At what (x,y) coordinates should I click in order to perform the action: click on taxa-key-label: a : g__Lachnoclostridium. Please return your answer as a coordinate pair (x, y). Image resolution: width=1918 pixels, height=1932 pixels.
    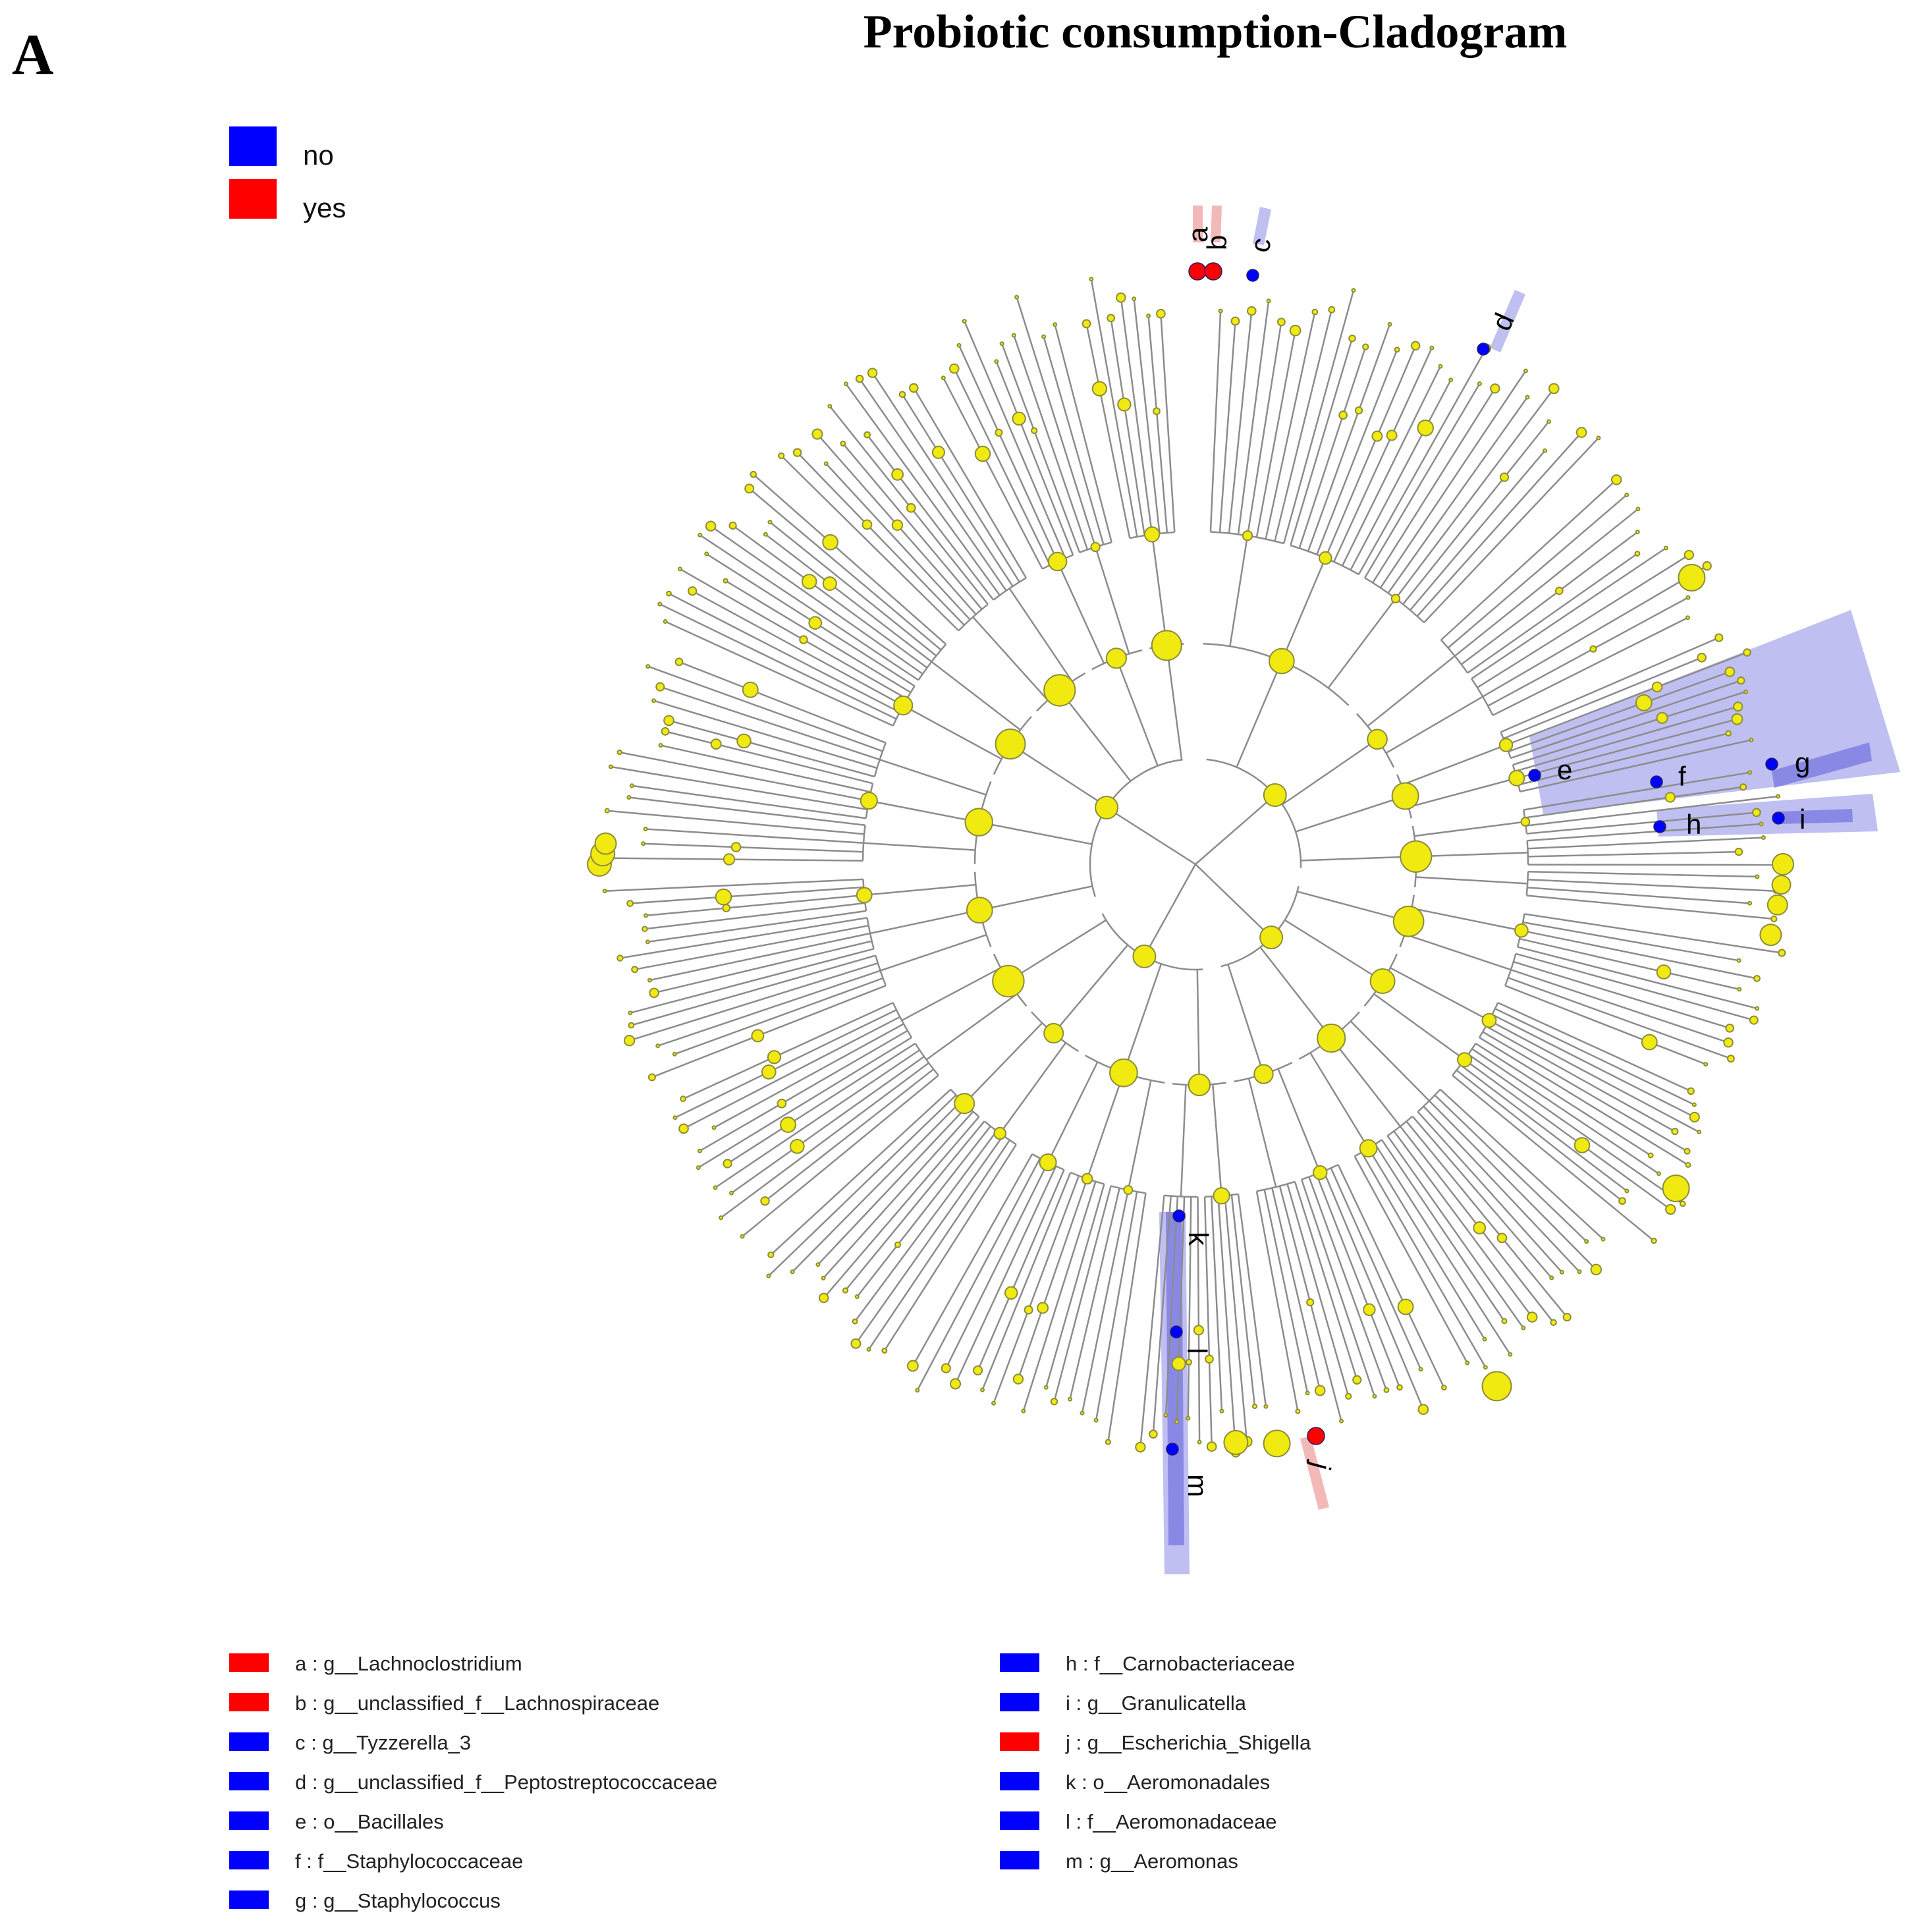
    Looking at the image, I should click on (408, 1664).